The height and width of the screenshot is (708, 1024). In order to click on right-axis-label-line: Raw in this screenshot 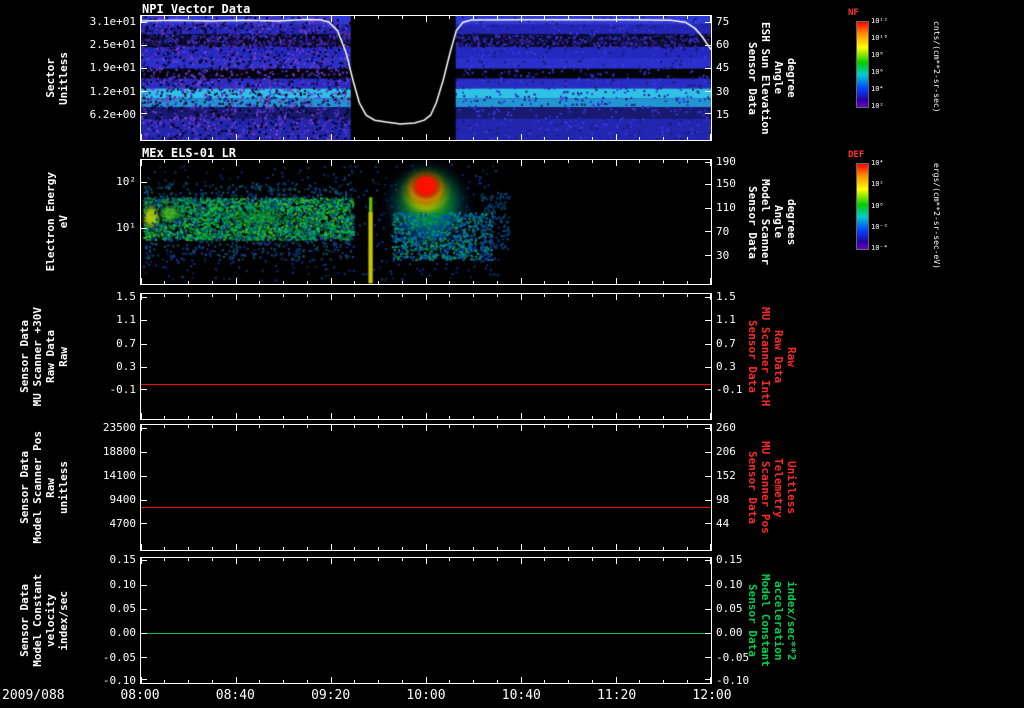, I will do `click(791, 356)`.